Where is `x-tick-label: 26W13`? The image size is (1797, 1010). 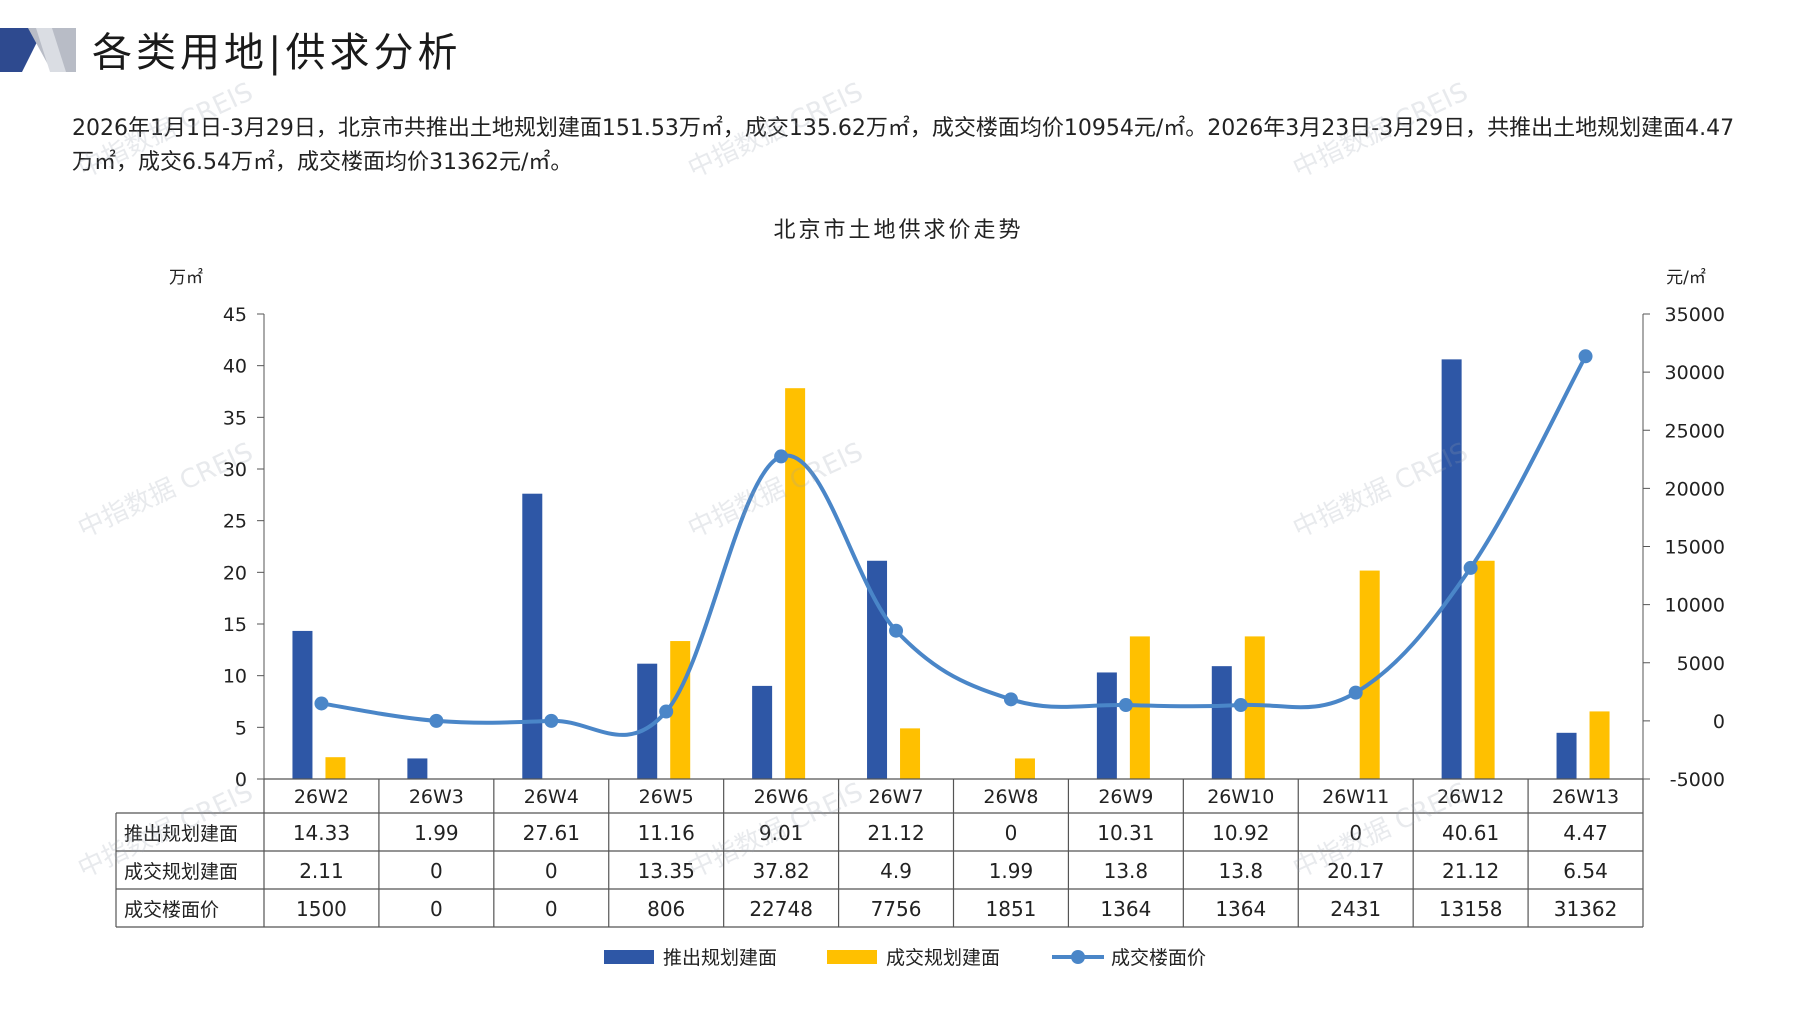 x-tick-label: 26W13 is located at coordinates (1585, 797).